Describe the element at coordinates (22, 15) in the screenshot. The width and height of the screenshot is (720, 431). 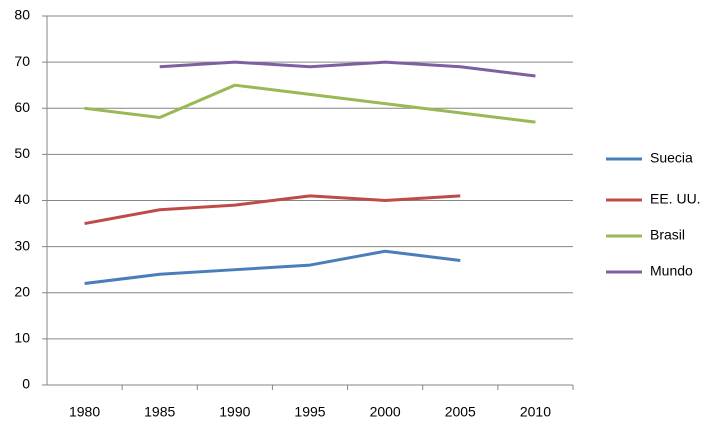
I see `y-tick-label: 80` at that location.